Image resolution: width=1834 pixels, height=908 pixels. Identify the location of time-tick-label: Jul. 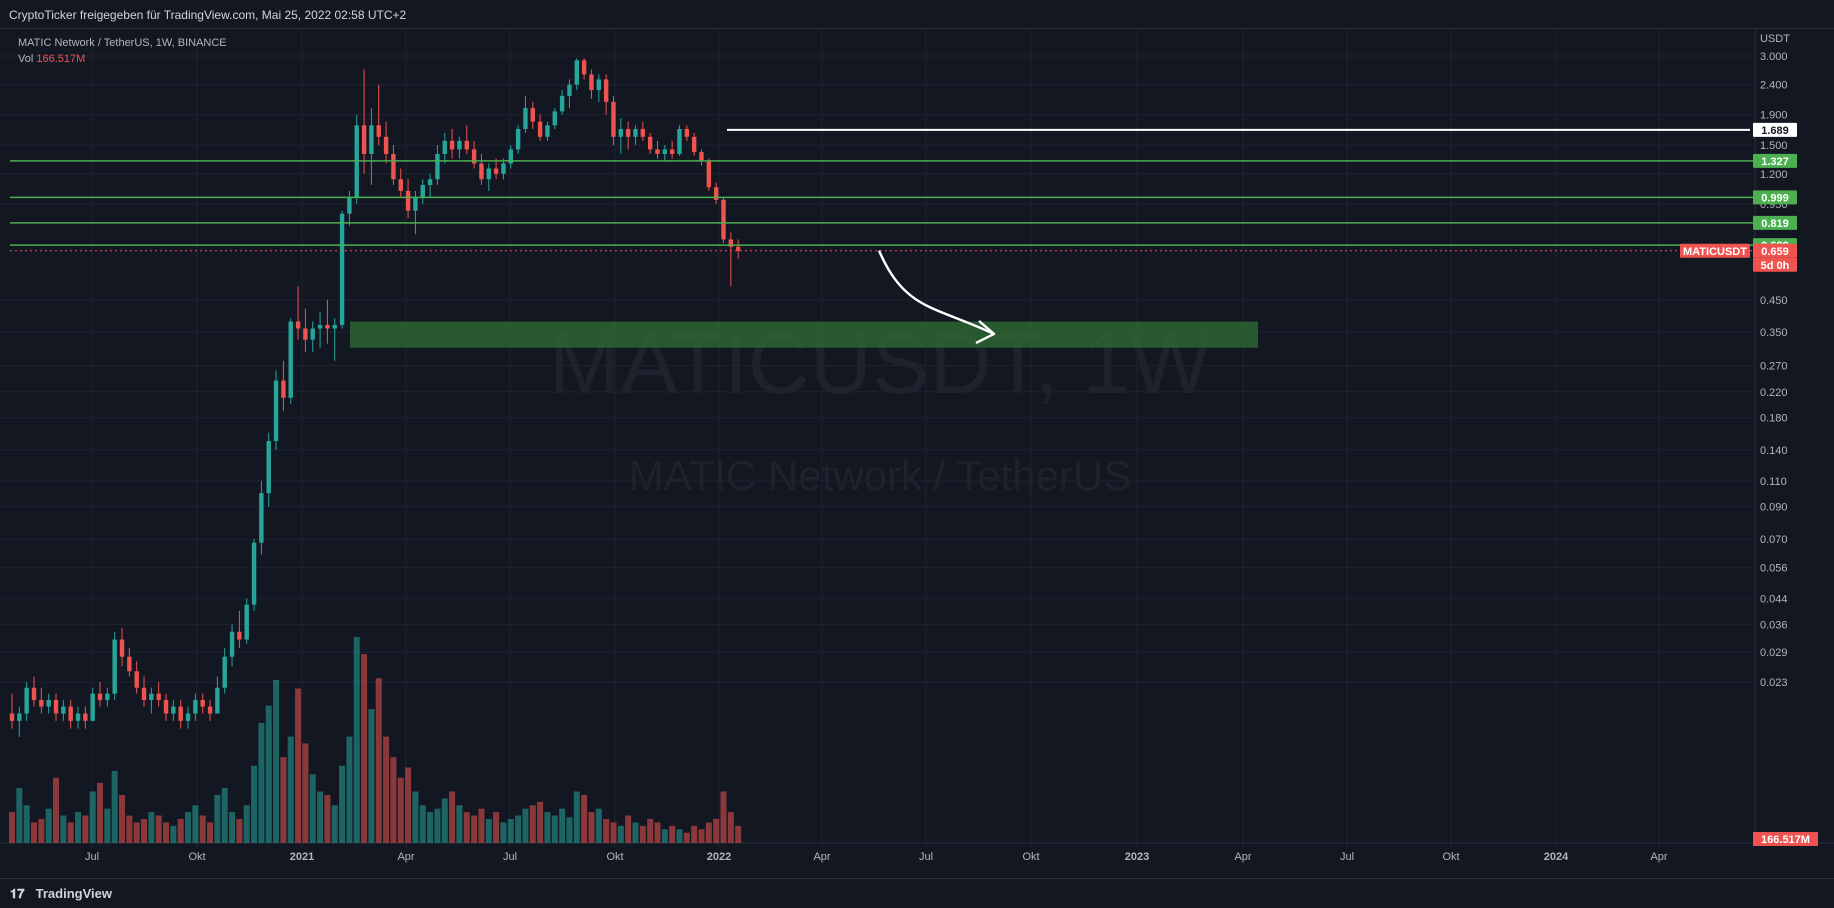
(926, 857).